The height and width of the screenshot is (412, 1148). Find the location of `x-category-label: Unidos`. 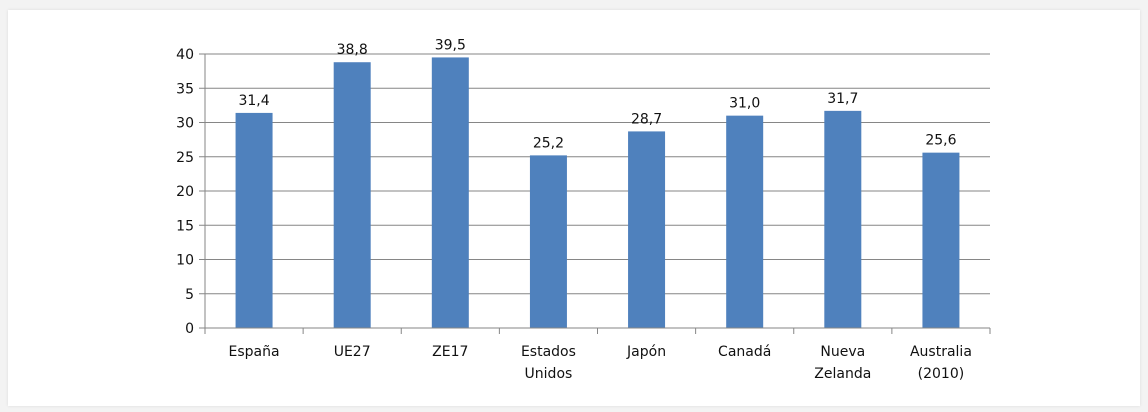

x-category-label: Unidos is located at coordinates (549, 374).